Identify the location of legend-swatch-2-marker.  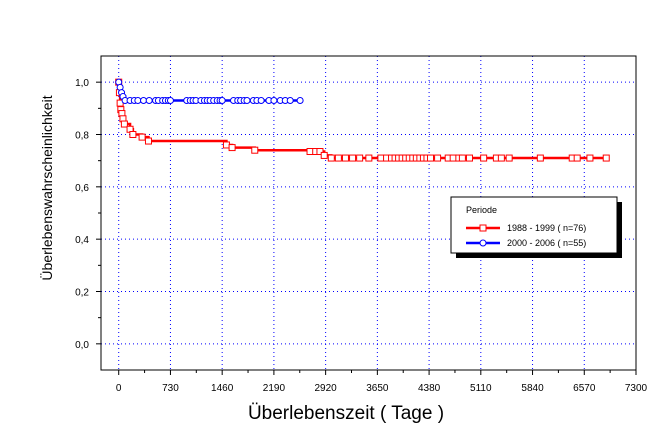
(483, 243).